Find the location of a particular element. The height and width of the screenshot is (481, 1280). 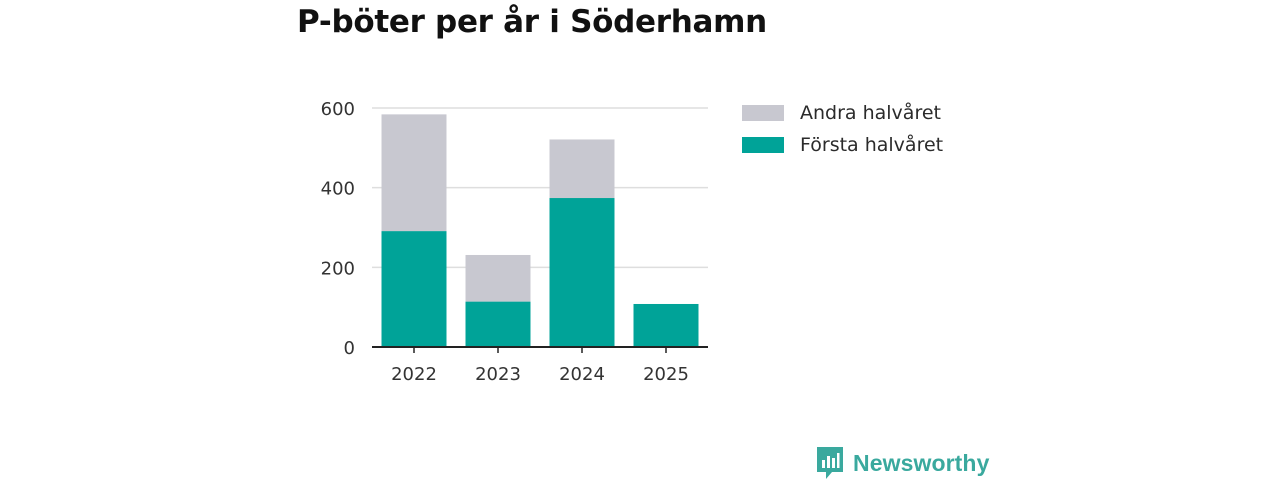

legend-item-forsta: Första halvåret is located at coordinates (842, 145).